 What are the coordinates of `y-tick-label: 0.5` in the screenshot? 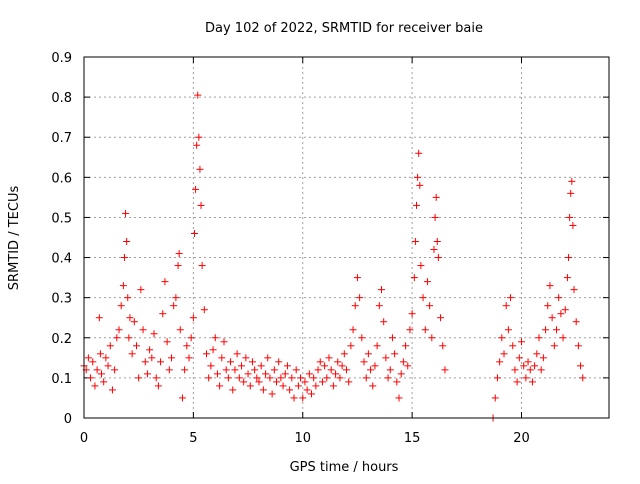 It's located at (61, 218).